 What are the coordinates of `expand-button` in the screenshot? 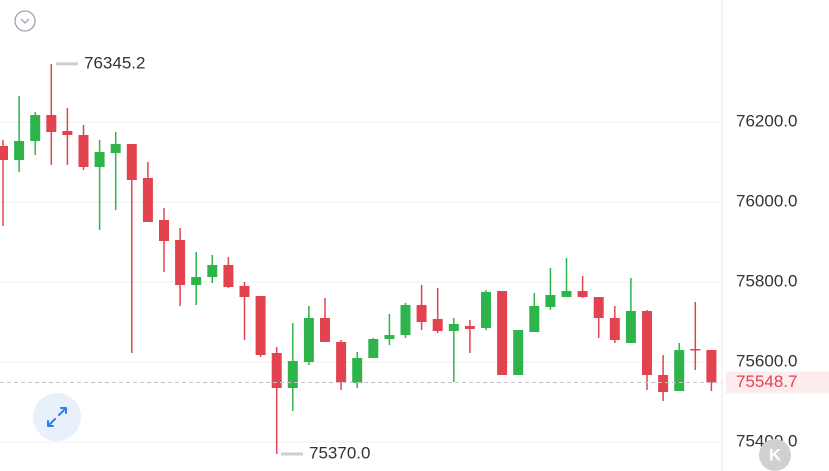 It's located at (57, 417).